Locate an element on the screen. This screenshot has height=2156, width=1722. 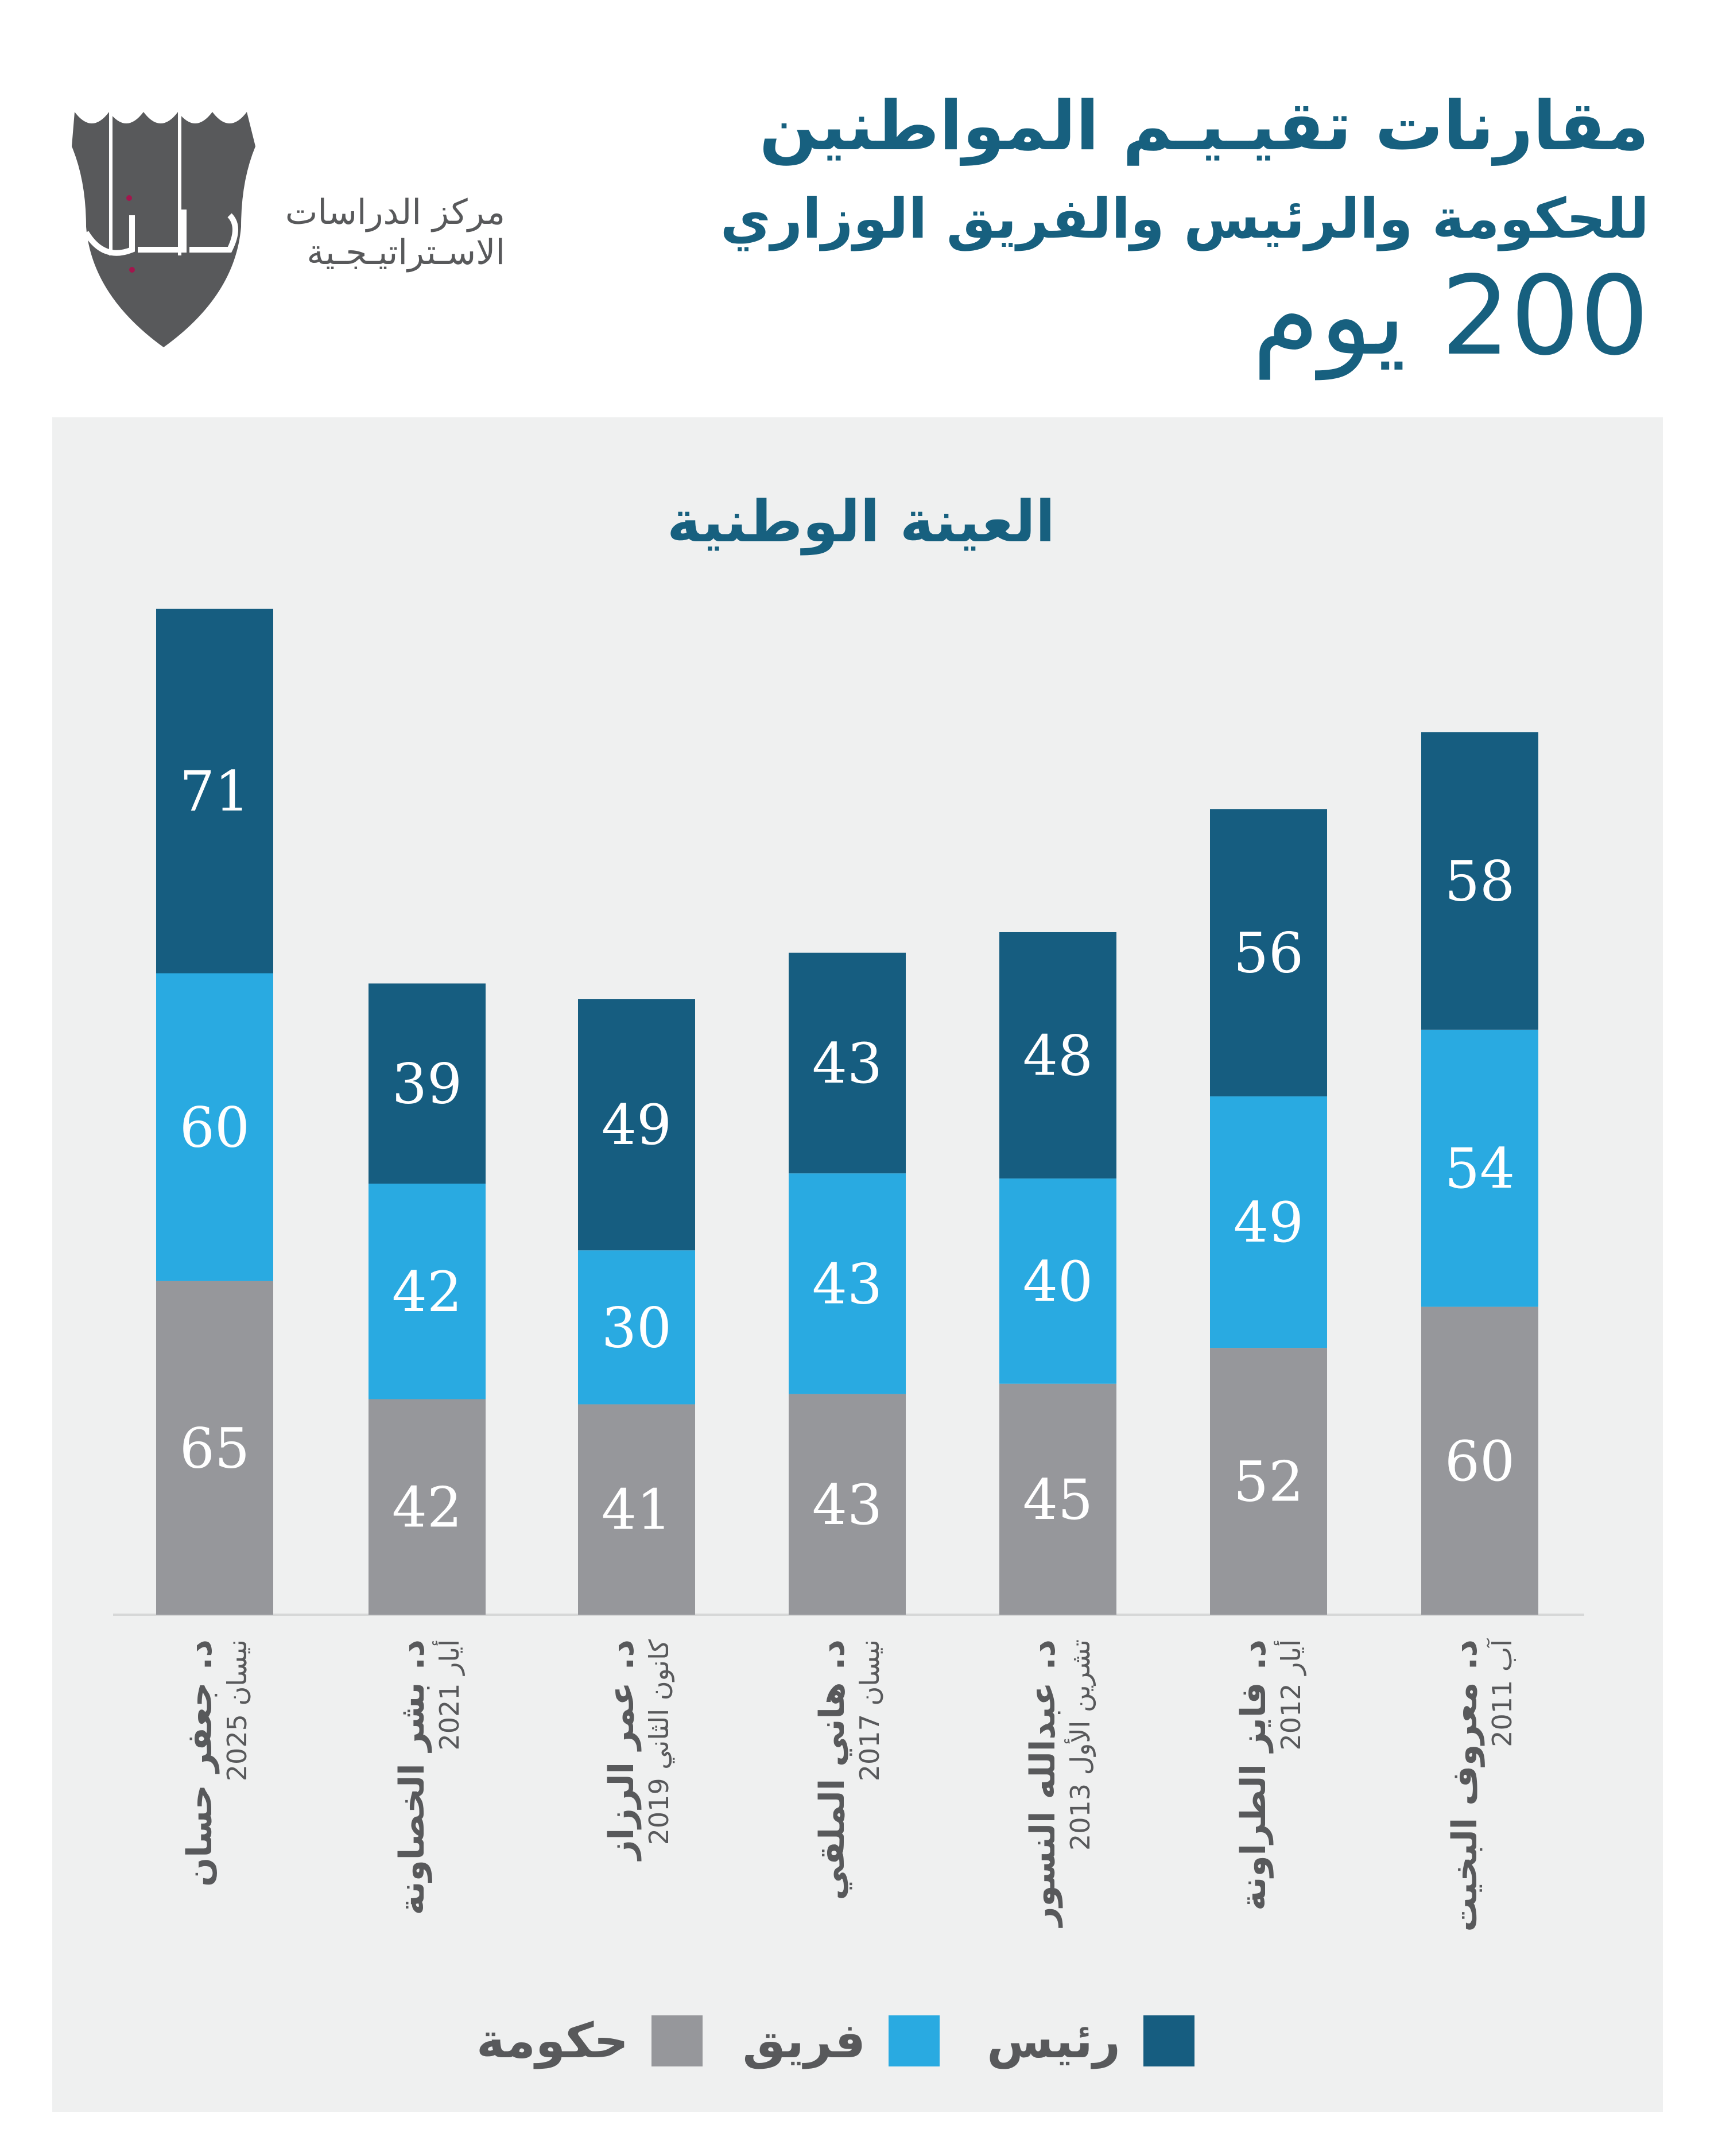
legend-swatch-president is located at coordinates (1168, 2040).